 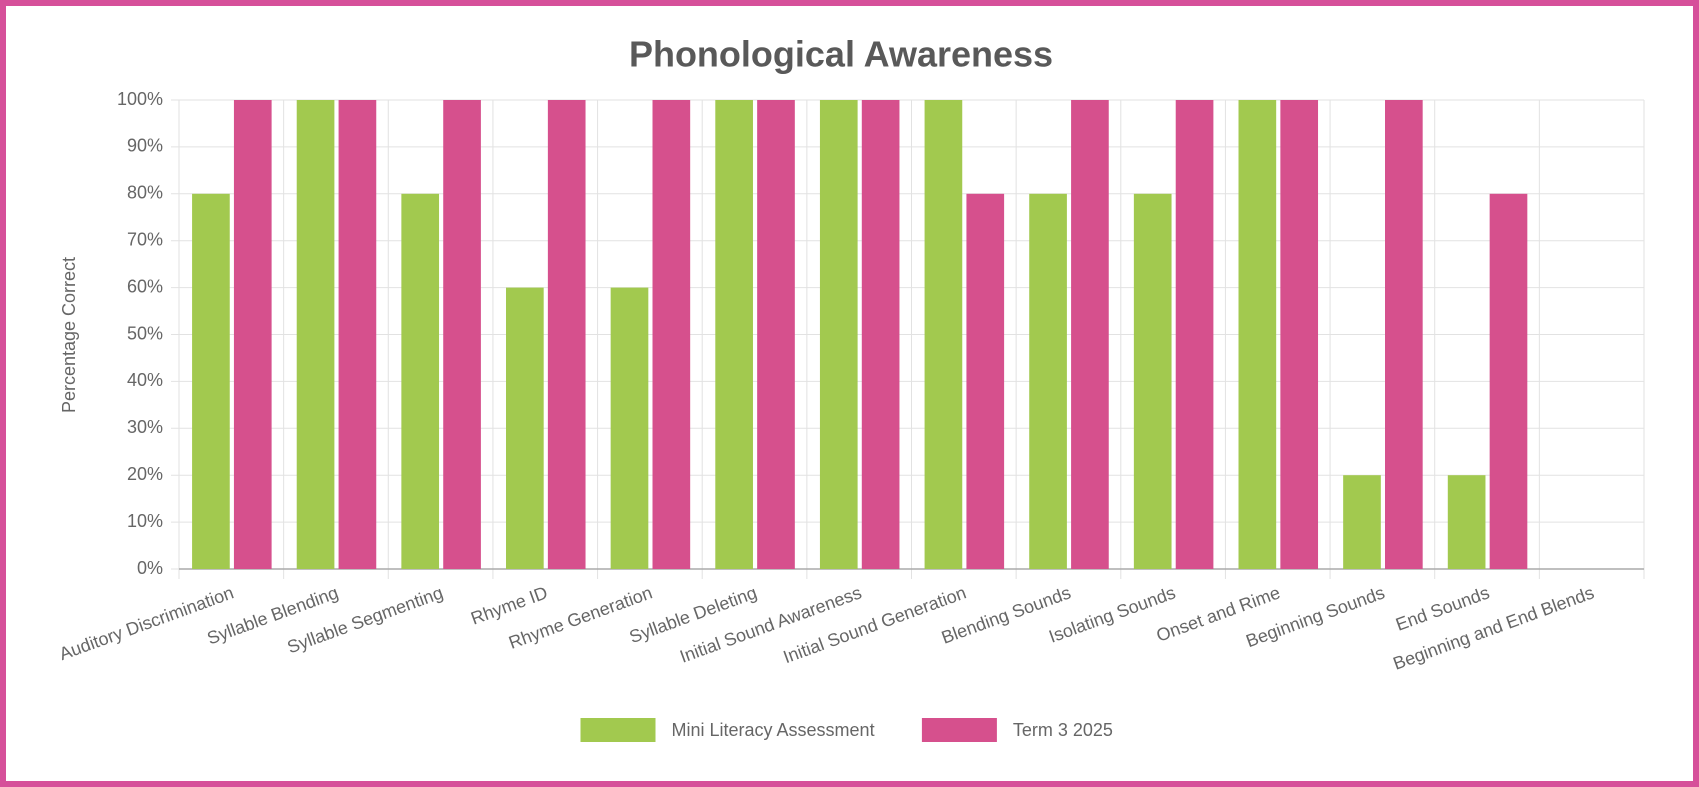 What do you see at coordinates (145, 380) in the screenshot?
I see `y-tick-label: 40%` at bounding box center [145, 380].